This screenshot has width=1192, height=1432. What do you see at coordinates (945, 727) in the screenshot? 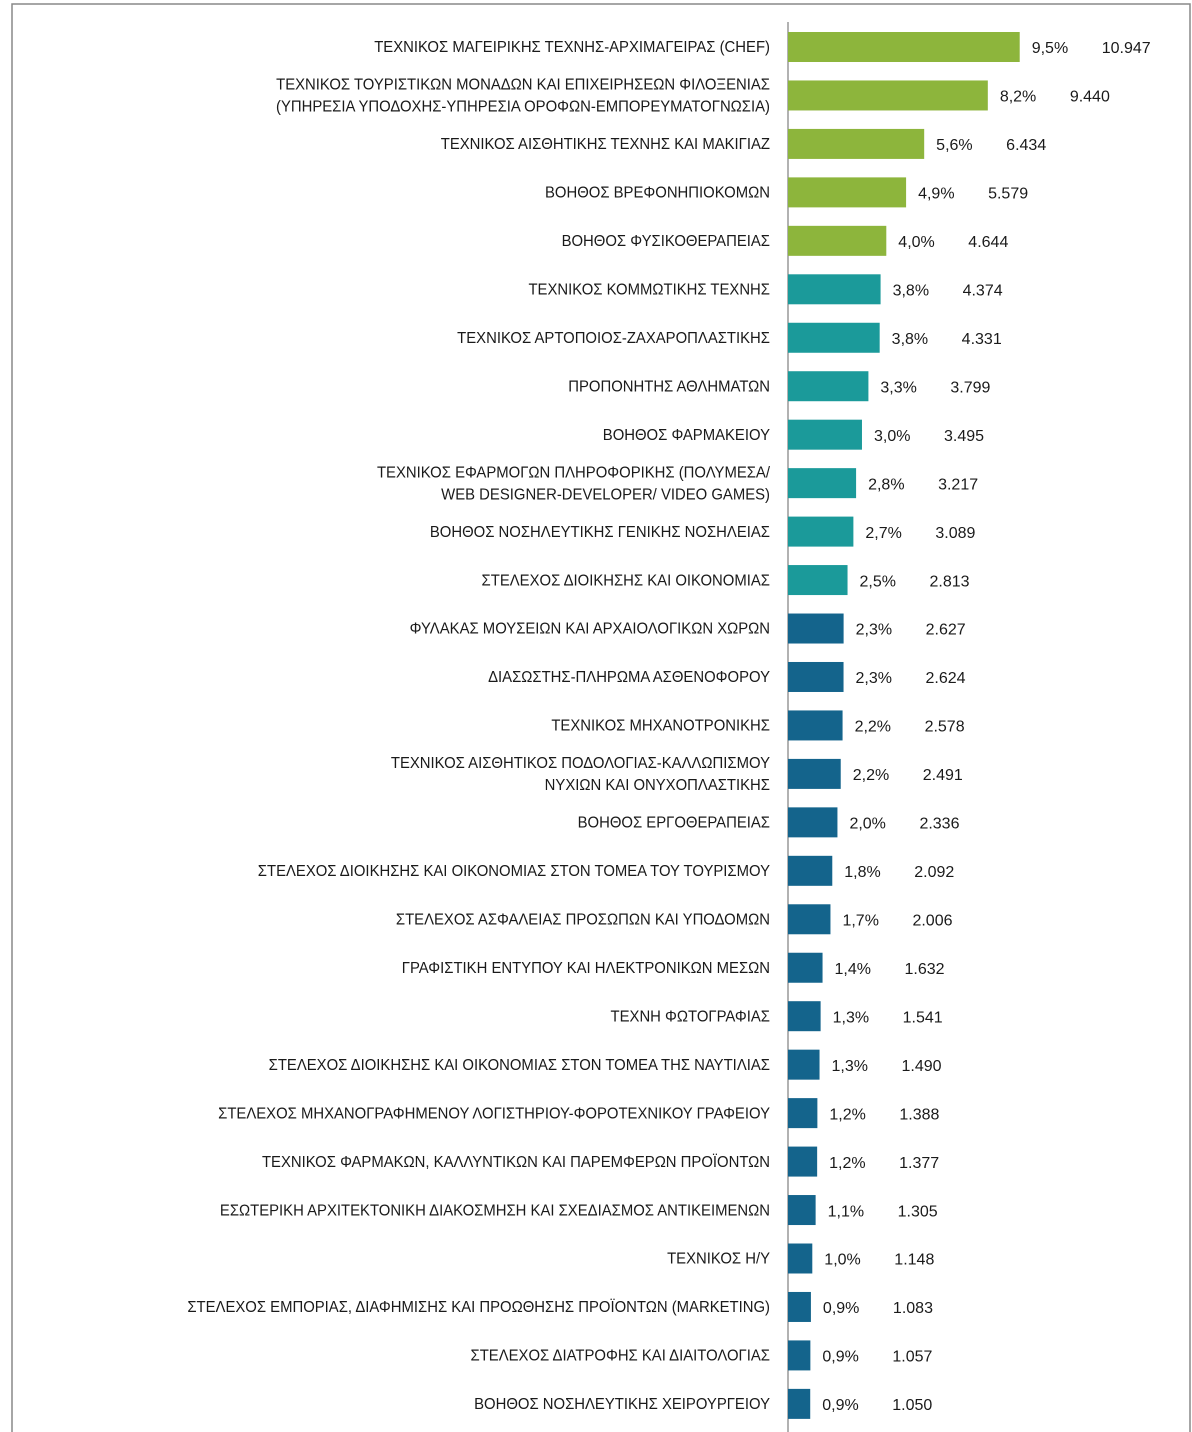
I see `value-label: 2.578` at bounding box center [945, 727].